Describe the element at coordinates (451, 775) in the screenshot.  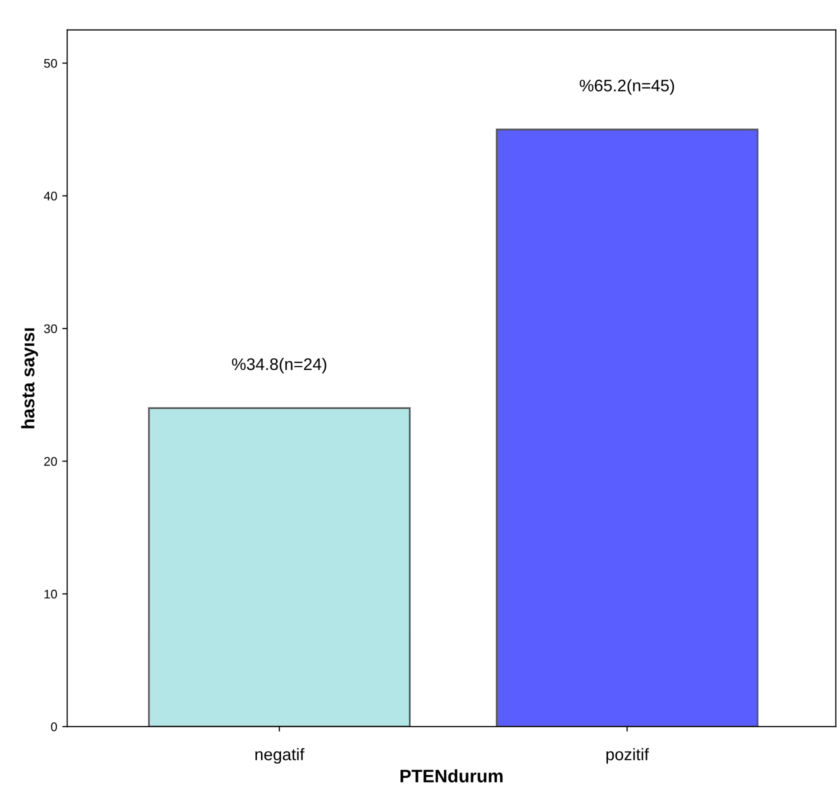
I see `x-axis-title: PTENdurum` at that location.